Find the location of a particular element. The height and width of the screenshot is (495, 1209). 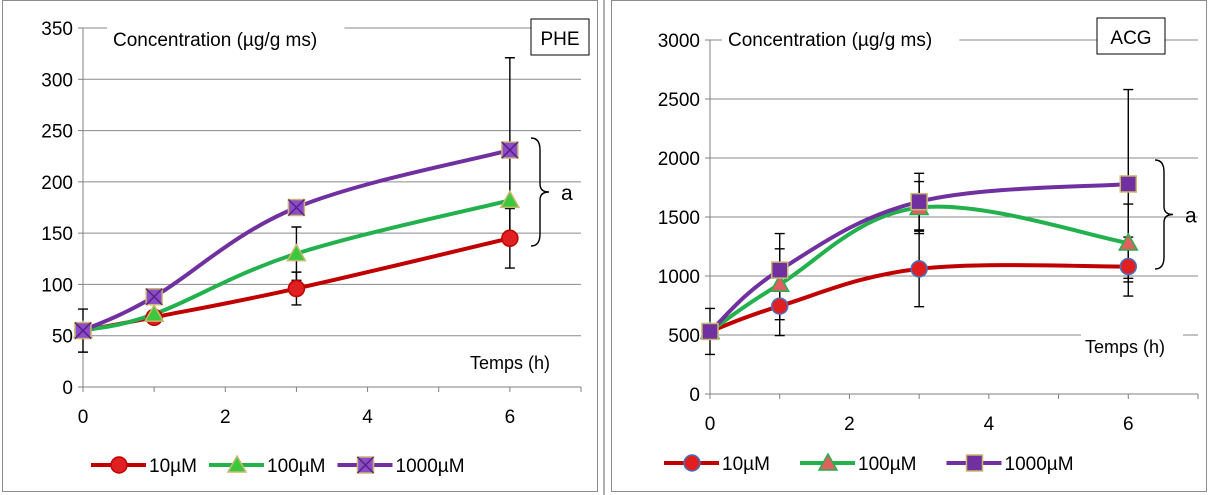

y-tick-label-3: 1500 is located at coordinates (679, 218).